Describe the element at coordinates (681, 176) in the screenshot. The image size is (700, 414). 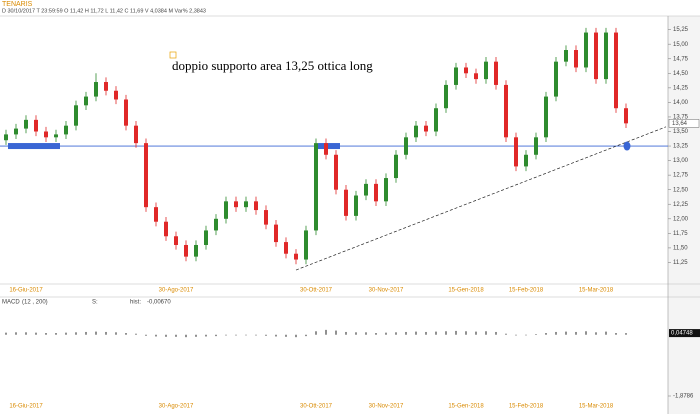
I see `y-tick-label: 12,75` at that location.